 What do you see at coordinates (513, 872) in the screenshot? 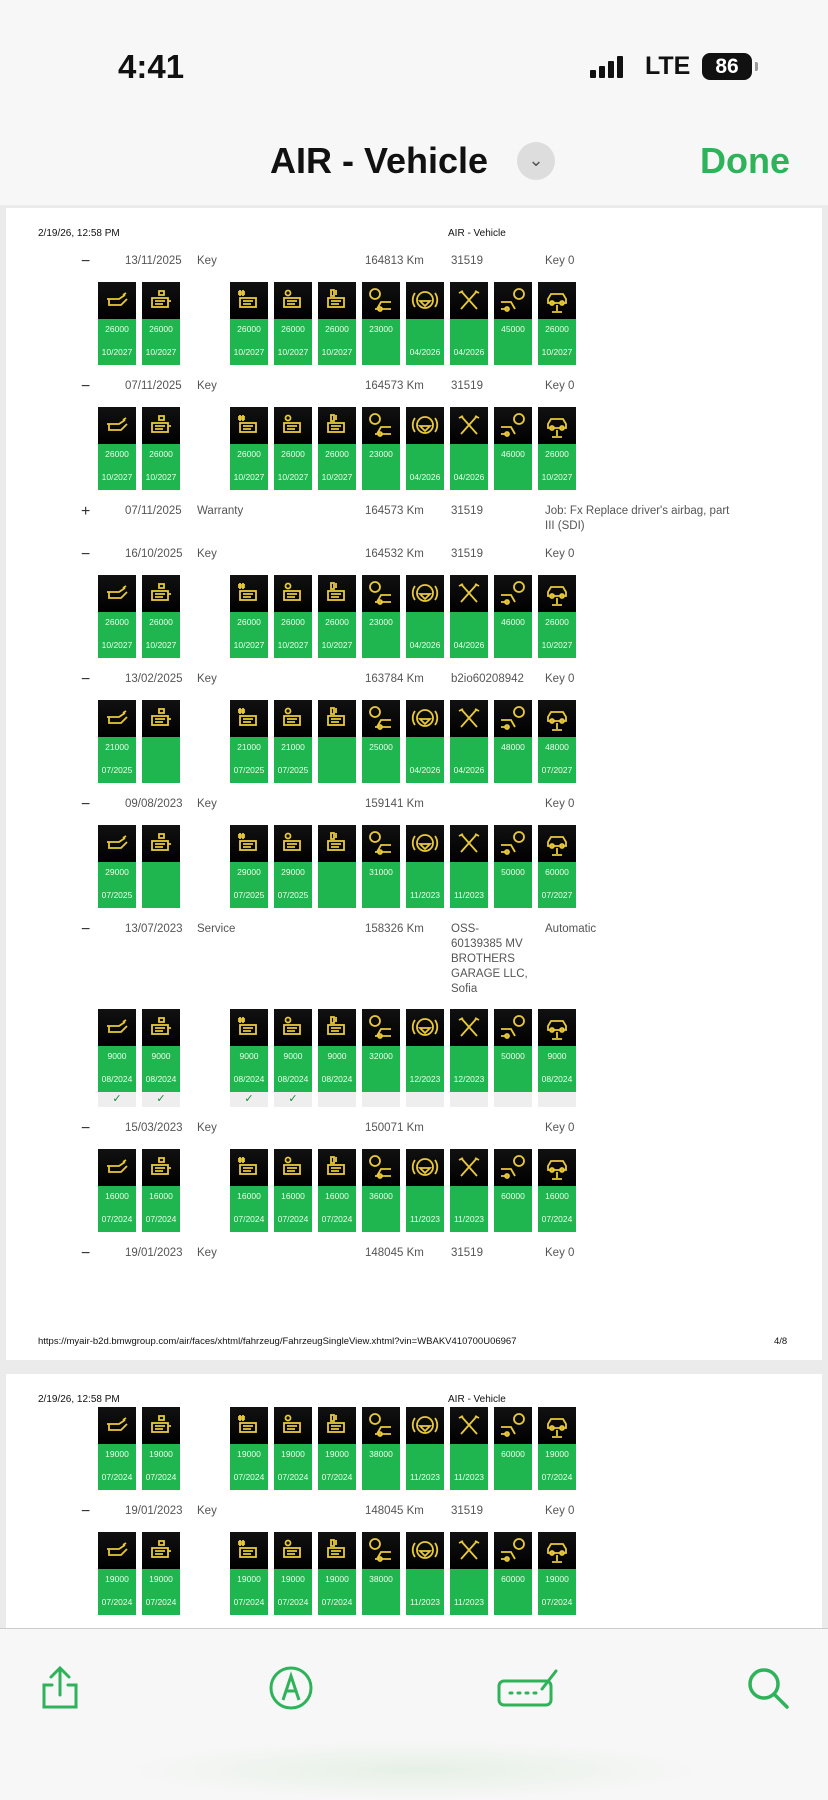
I see `tile-km: 50000` at bounding box center [513, 872].